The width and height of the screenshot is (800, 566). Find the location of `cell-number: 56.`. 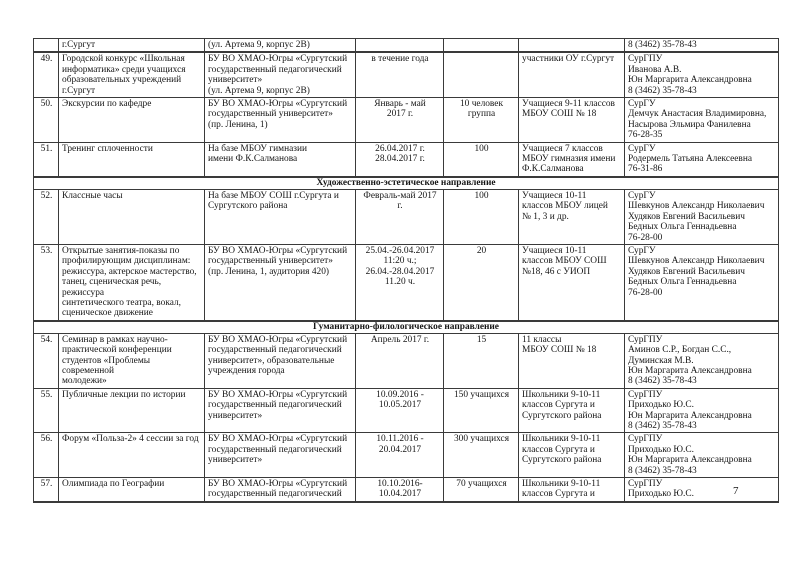

cell-number: 56. is located at coordinates (46, 455).